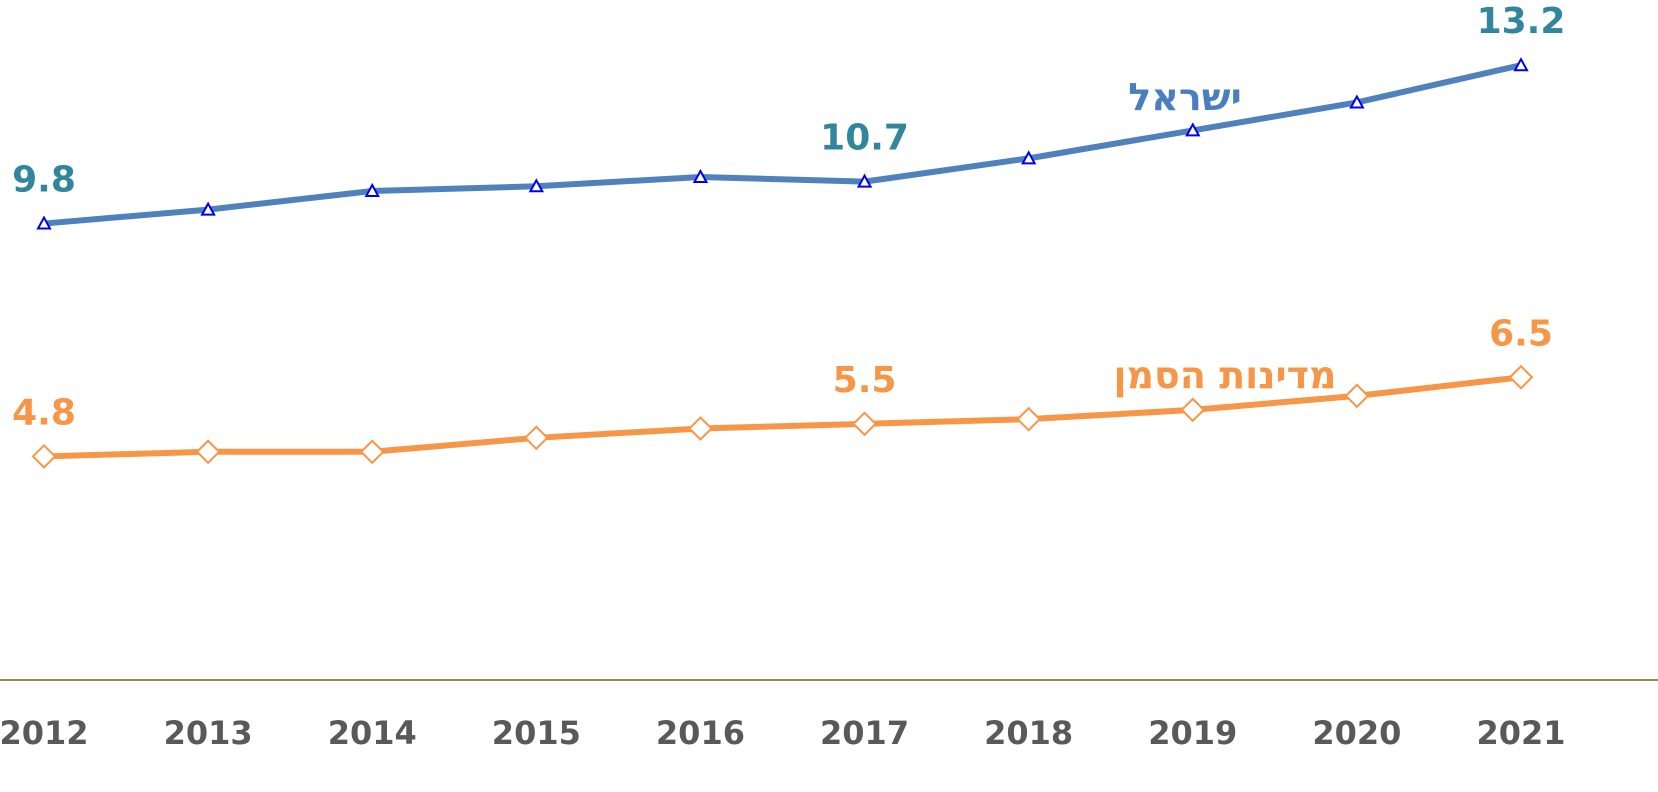 The image size is (1658, 792). Describe the element at coordinates (536, 733) in the screenshot. I see `x-tick-label: 2015` at that location.